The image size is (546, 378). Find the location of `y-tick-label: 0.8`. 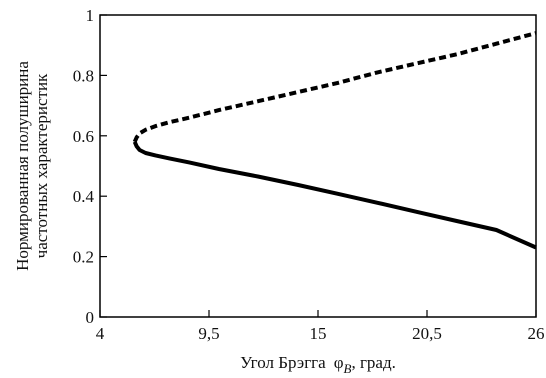

y-tick-label: 0.8 is located at coordinates (83, 75).